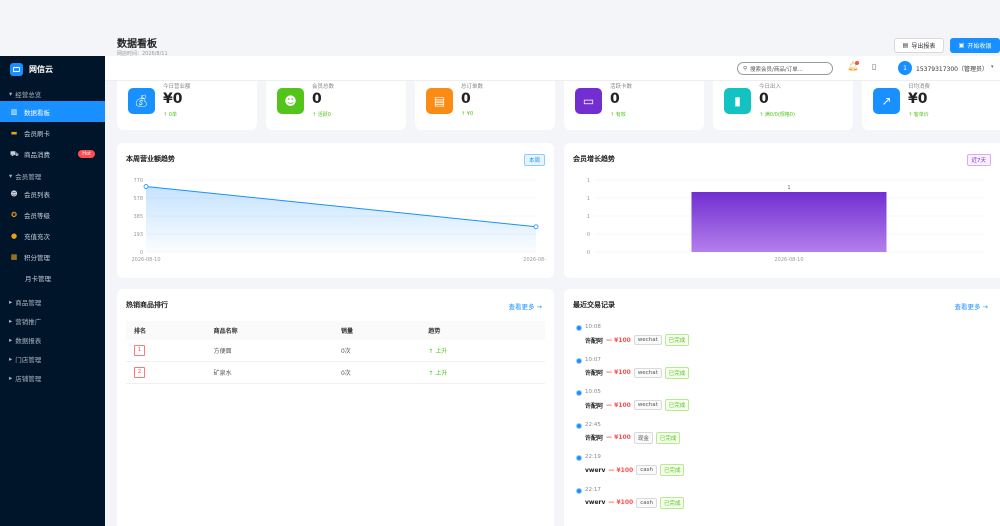 The image size is (1000, 526). Describe the element at coordinates (335, 330) in the screenshot. I see `table-header: 排名 商品名称 销量 趋势` at that location.